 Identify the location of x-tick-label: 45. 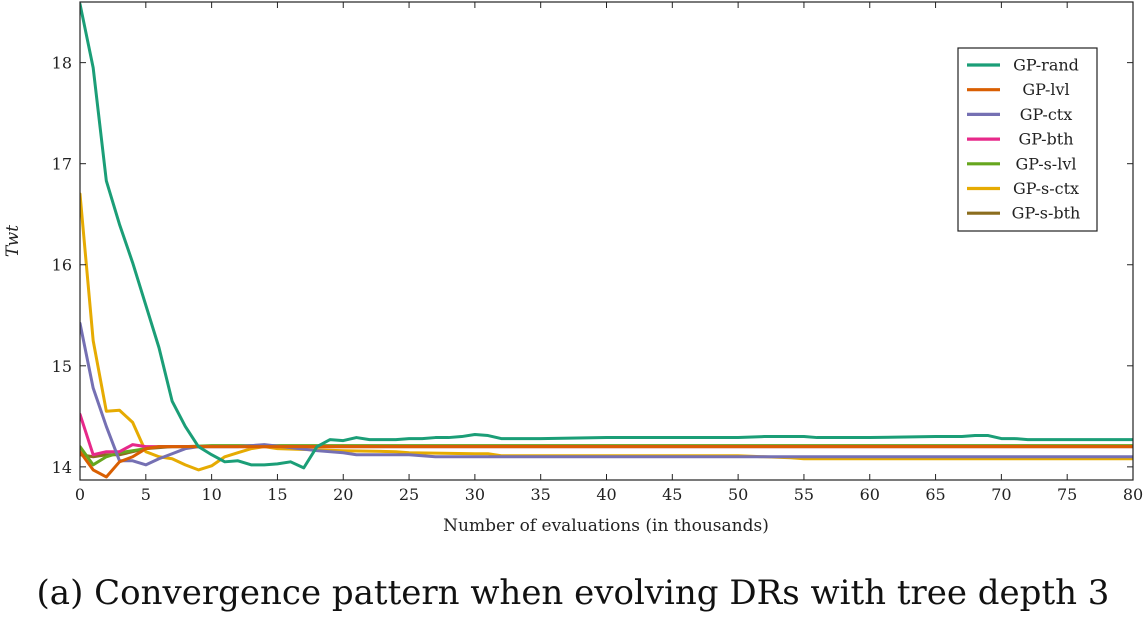
(672, 494).